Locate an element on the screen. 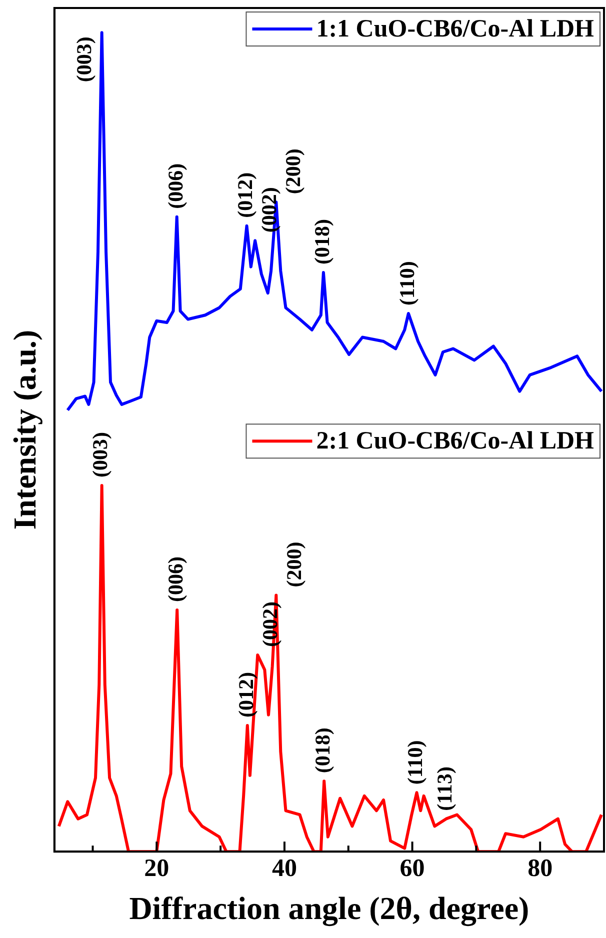 The image size is (606, 938). x-tick-label: 20 is located at coordinates (157, 868).